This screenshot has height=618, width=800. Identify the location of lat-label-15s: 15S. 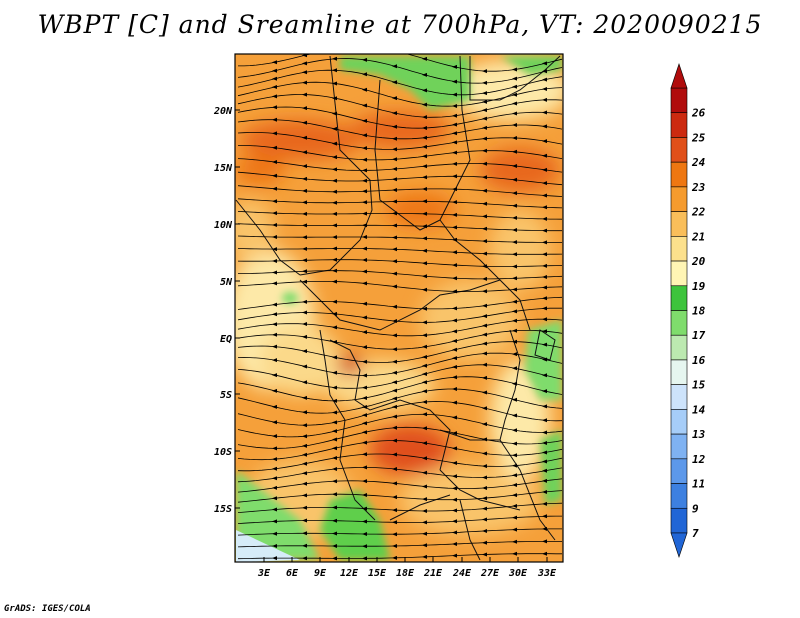
(223, 509).